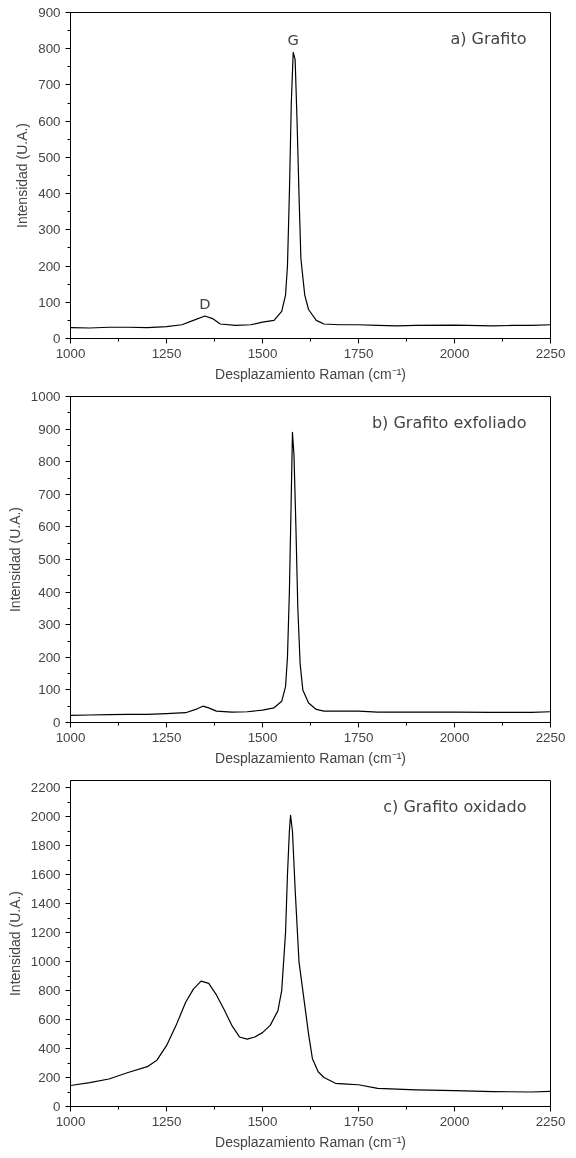 The image size is (576, 1158). I want to click on y-tick-label: 2000, so click(45, 817).